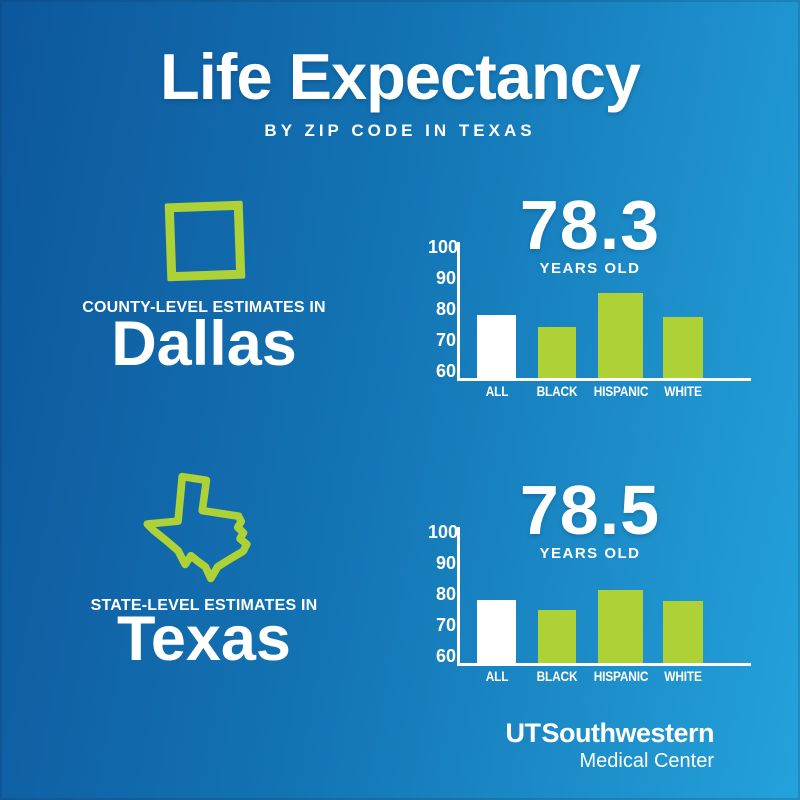 This screenshot has height=800, width=800. I want to click on texas-plot-area: 100 90 80 70 60 ALL BLACK HISPANIC WHITE, so click(594, 586).